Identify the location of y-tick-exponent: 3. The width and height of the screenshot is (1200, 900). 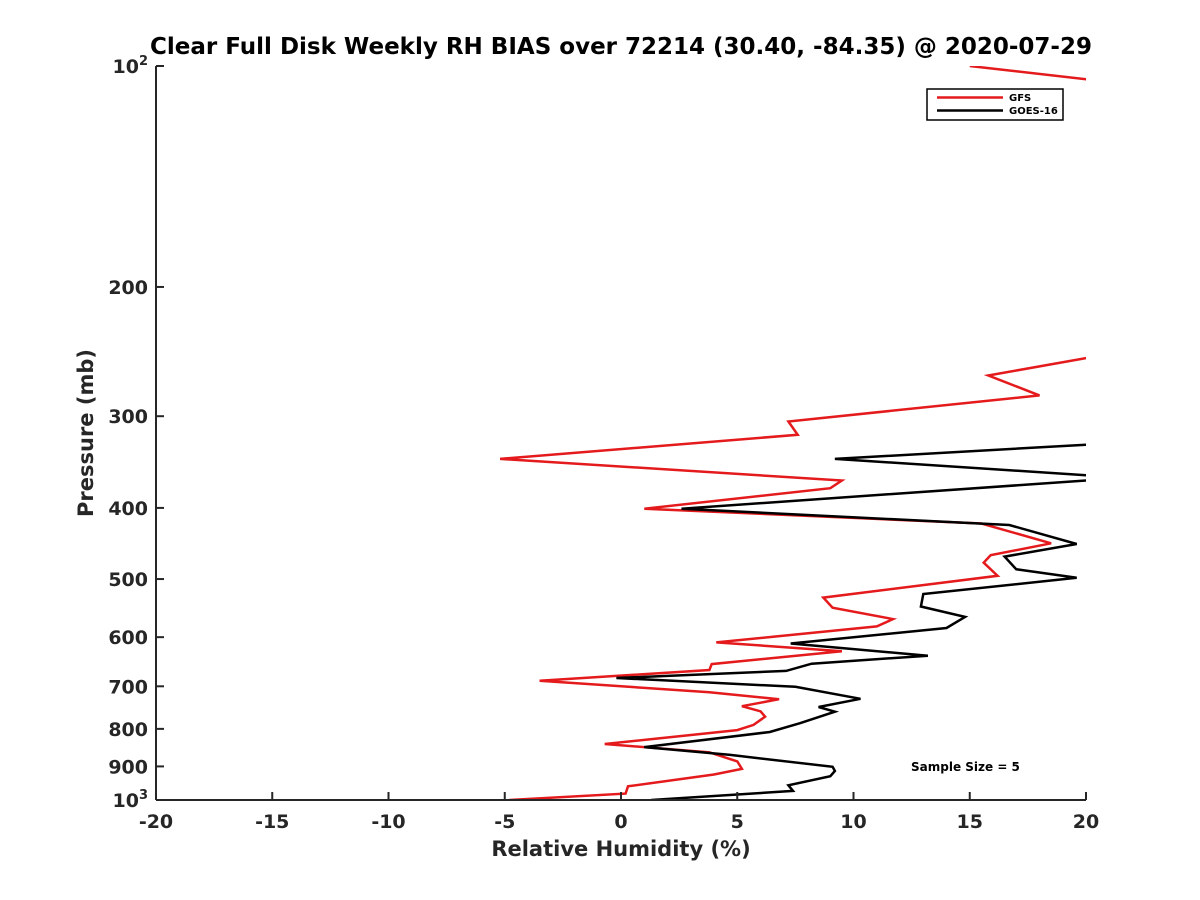
(143, 795).